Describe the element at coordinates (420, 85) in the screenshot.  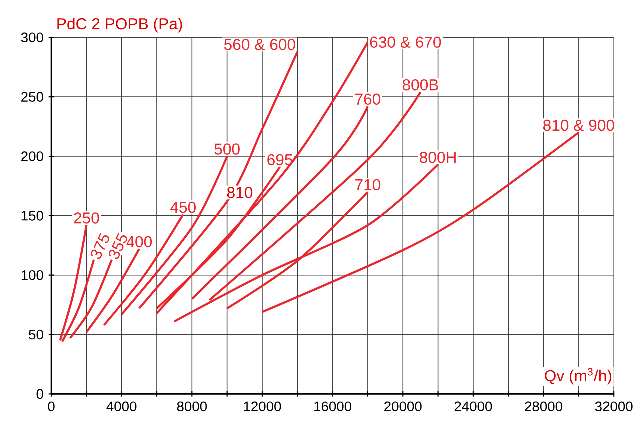
I see `series-label: 800B` at that location.